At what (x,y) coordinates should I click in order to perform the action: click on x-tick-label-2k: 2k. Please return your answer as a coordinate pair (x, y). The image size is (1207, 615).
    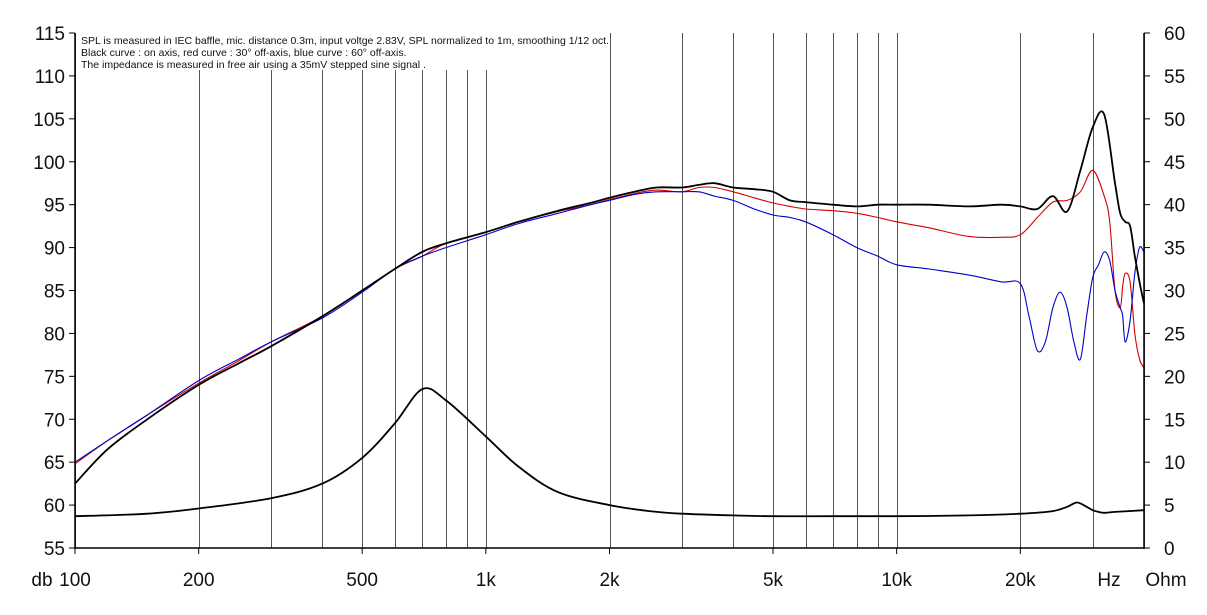
    Looking at the image, I should click on (609, 580).